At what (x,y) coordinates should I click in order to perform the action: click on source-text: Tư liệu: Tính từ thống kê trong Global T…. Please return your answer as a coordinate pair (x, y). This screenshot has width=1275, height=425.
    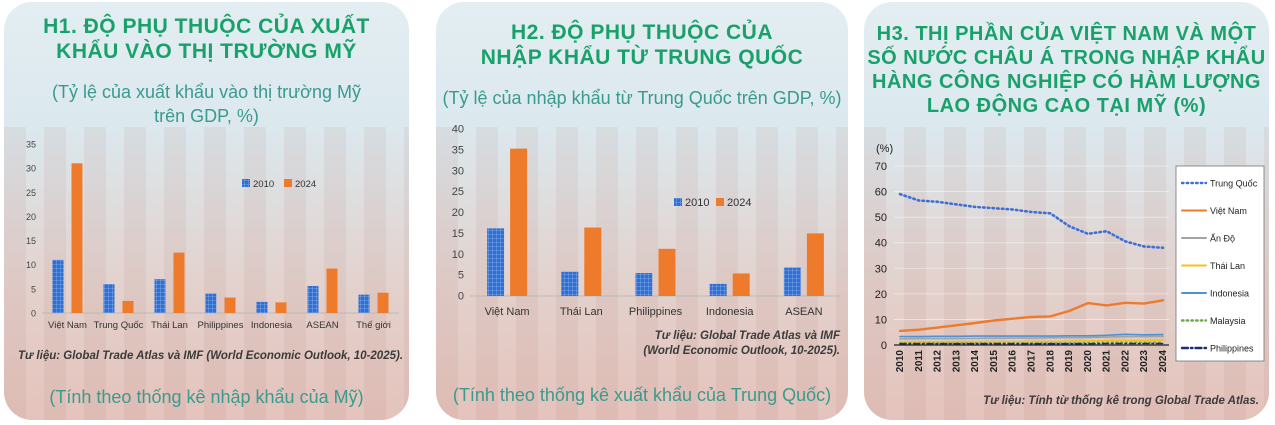
    Looking at the image, I should click on (1121, 401).